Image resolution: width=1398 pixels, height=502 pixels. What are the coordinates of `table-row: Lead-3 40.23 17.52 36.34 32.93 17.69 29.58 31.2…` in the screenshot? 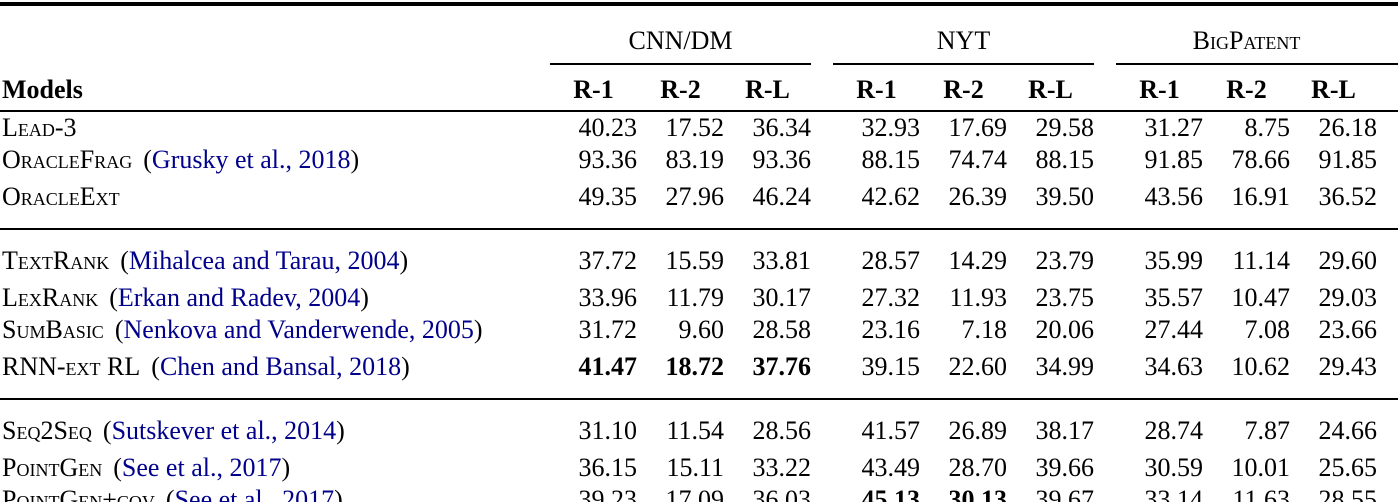 It's located at (699, 127).